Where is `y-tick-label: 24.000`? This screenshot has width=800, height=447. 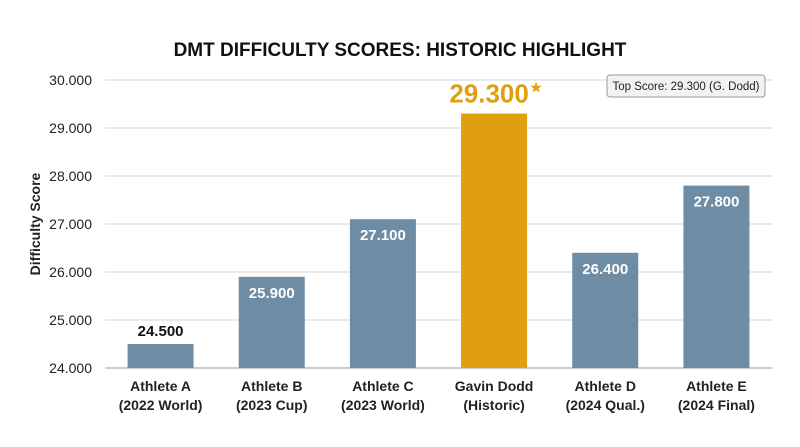 y-tick-label: 24.000 is located at coordinates (70, 368).